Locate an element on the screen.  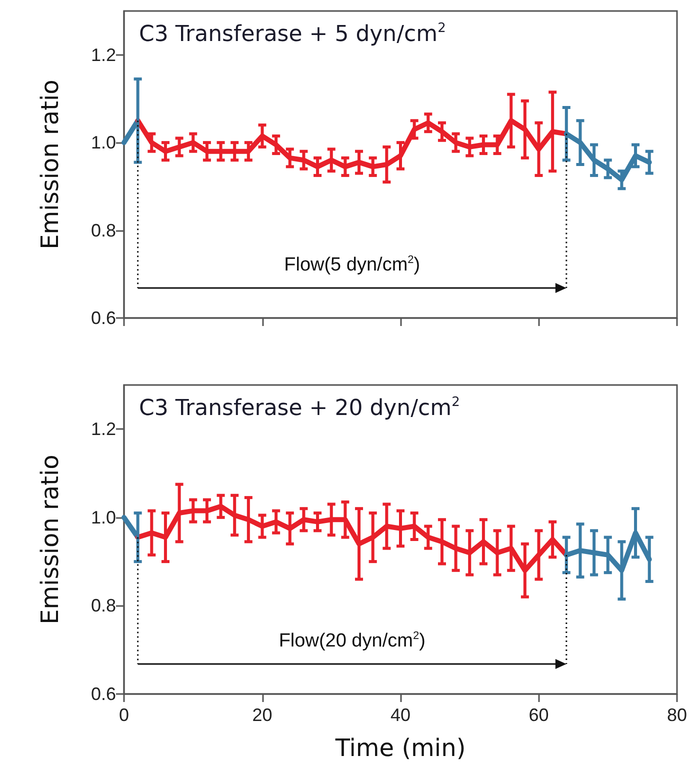
x-tick-label: 40 is located at coordinates (400, 715).